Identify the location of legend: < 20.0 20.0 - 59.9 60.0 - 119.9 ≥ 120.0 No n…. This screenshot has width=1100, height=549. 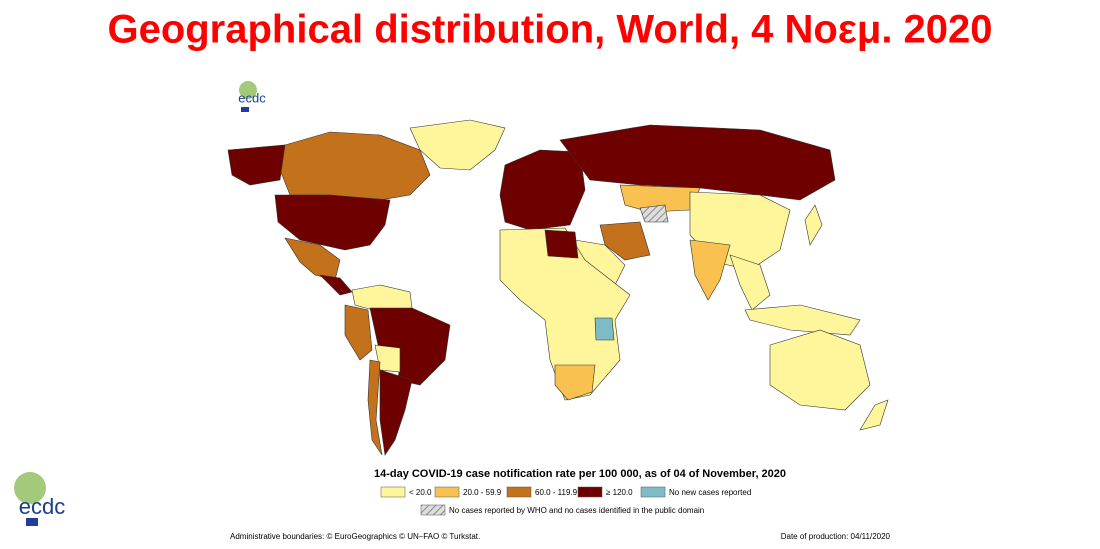
(565, 501).